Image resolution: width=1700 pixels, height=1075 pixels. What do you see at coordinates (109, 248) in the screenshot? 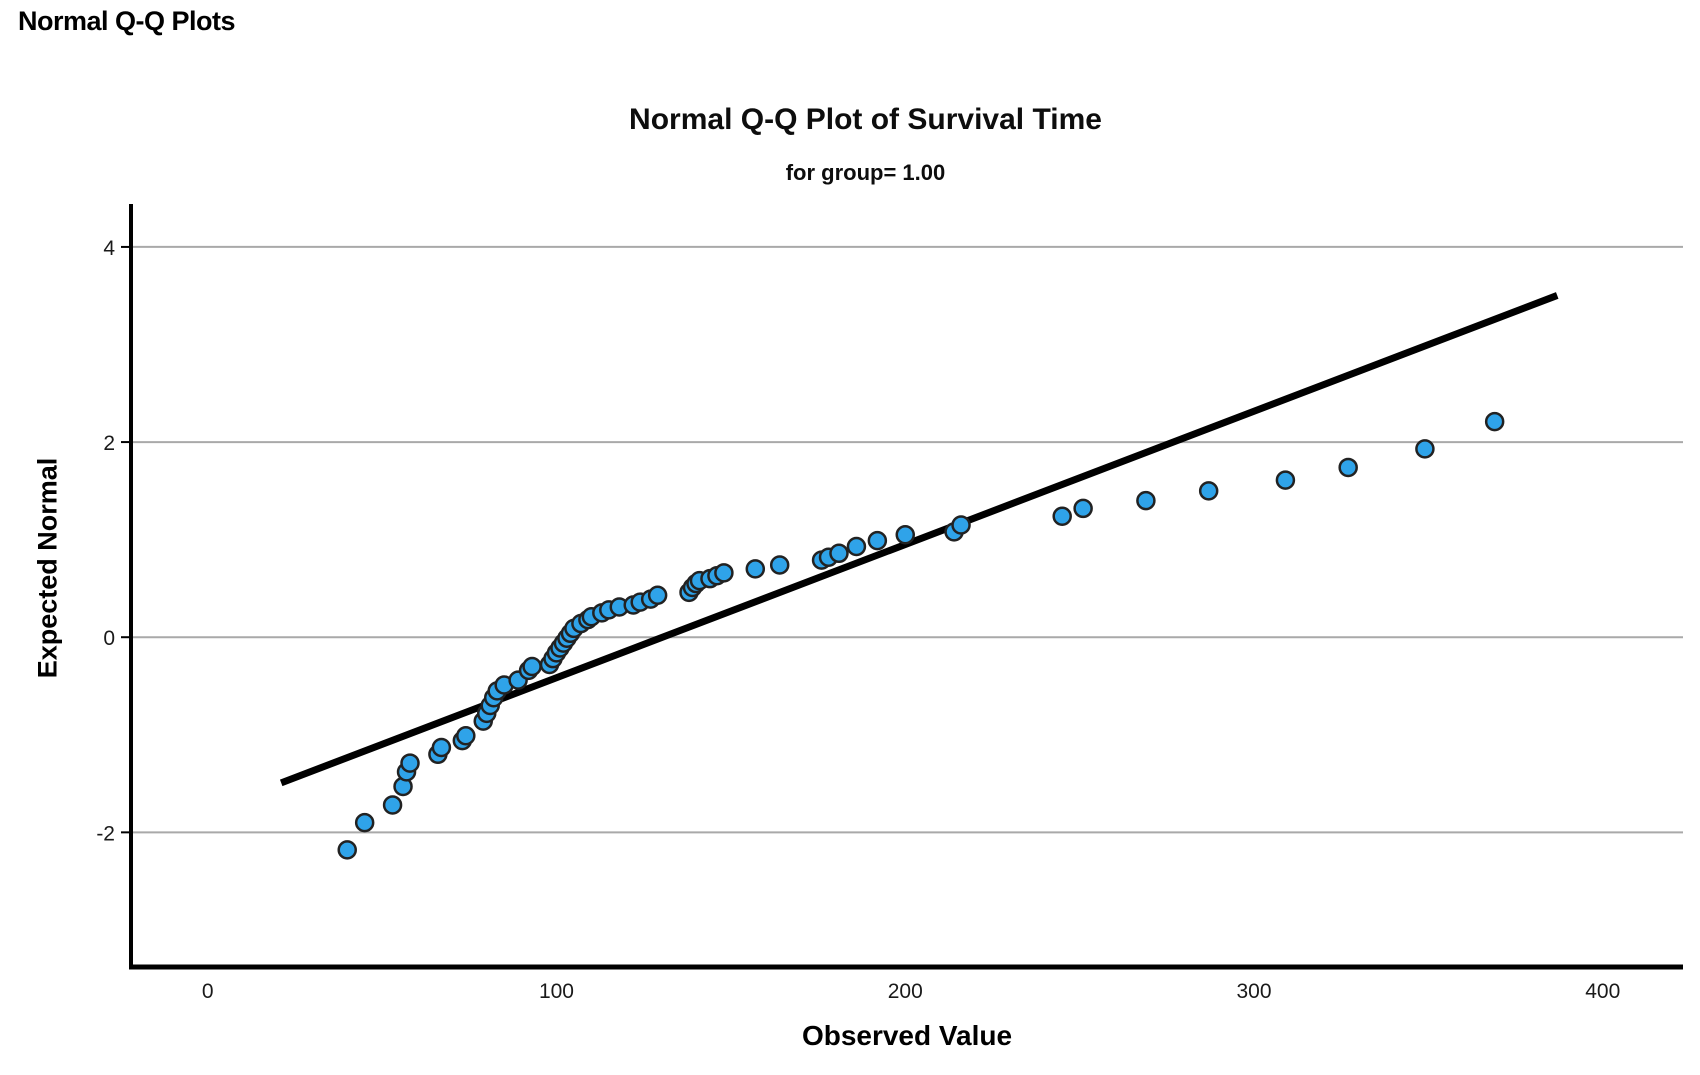
I see `y-tick-label-4: 4` at bounding box center [109, 248].